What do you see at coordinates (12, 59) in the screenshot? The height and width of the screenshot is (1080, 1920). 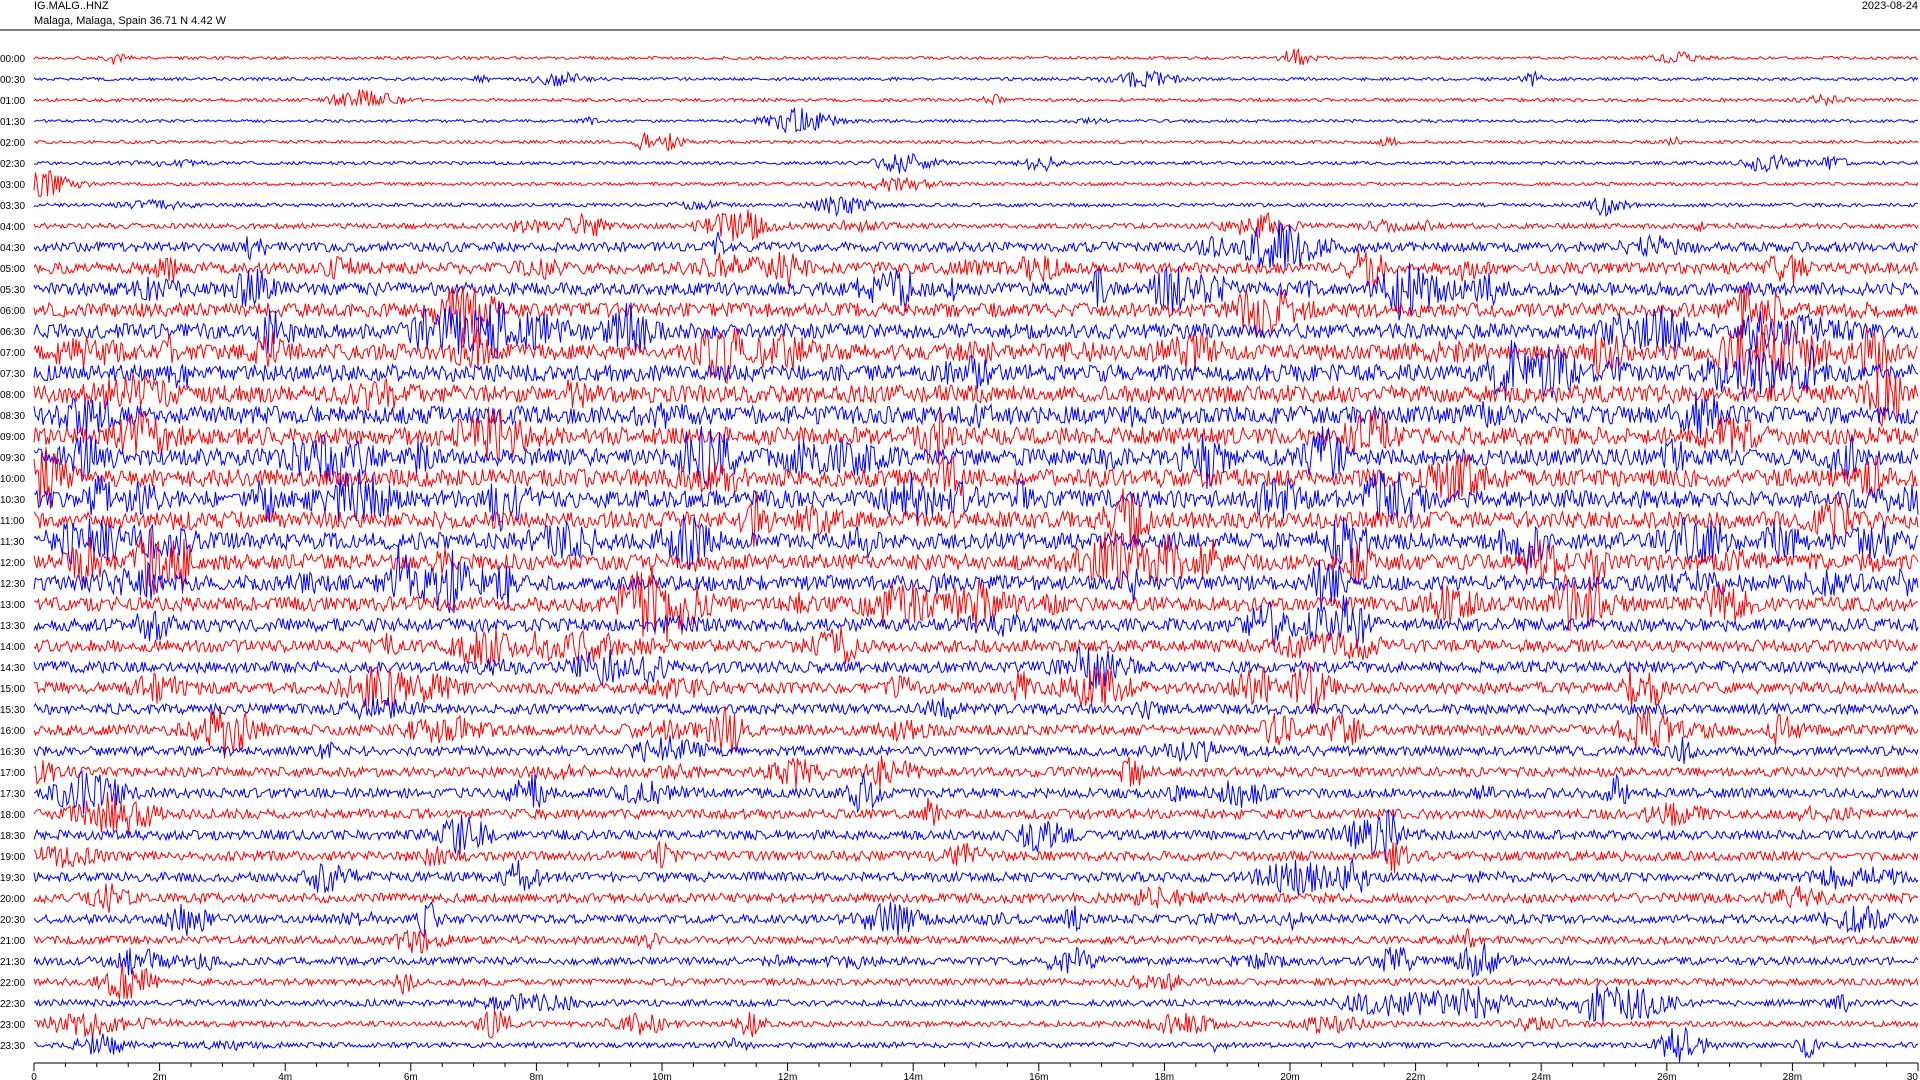 I see `row-label: 00:00` at bounding box center [12, 59].